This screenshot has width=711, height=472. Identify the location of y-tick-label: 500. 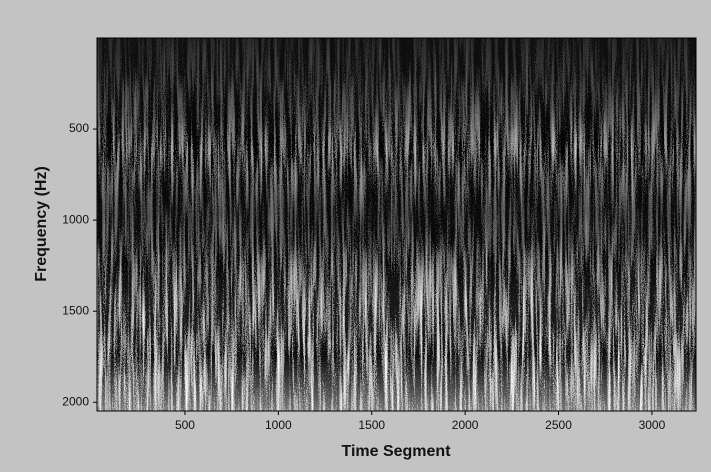
(79, 128).